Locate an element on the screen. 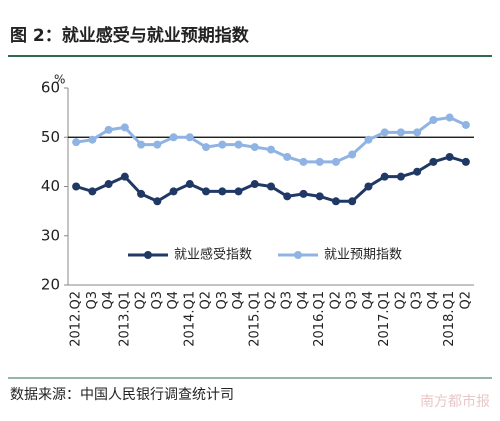 Image resolution: width=500 pixels, height=421 pixels. x-tick-label: 2014.Q1 is located at coordinates (189, 319).